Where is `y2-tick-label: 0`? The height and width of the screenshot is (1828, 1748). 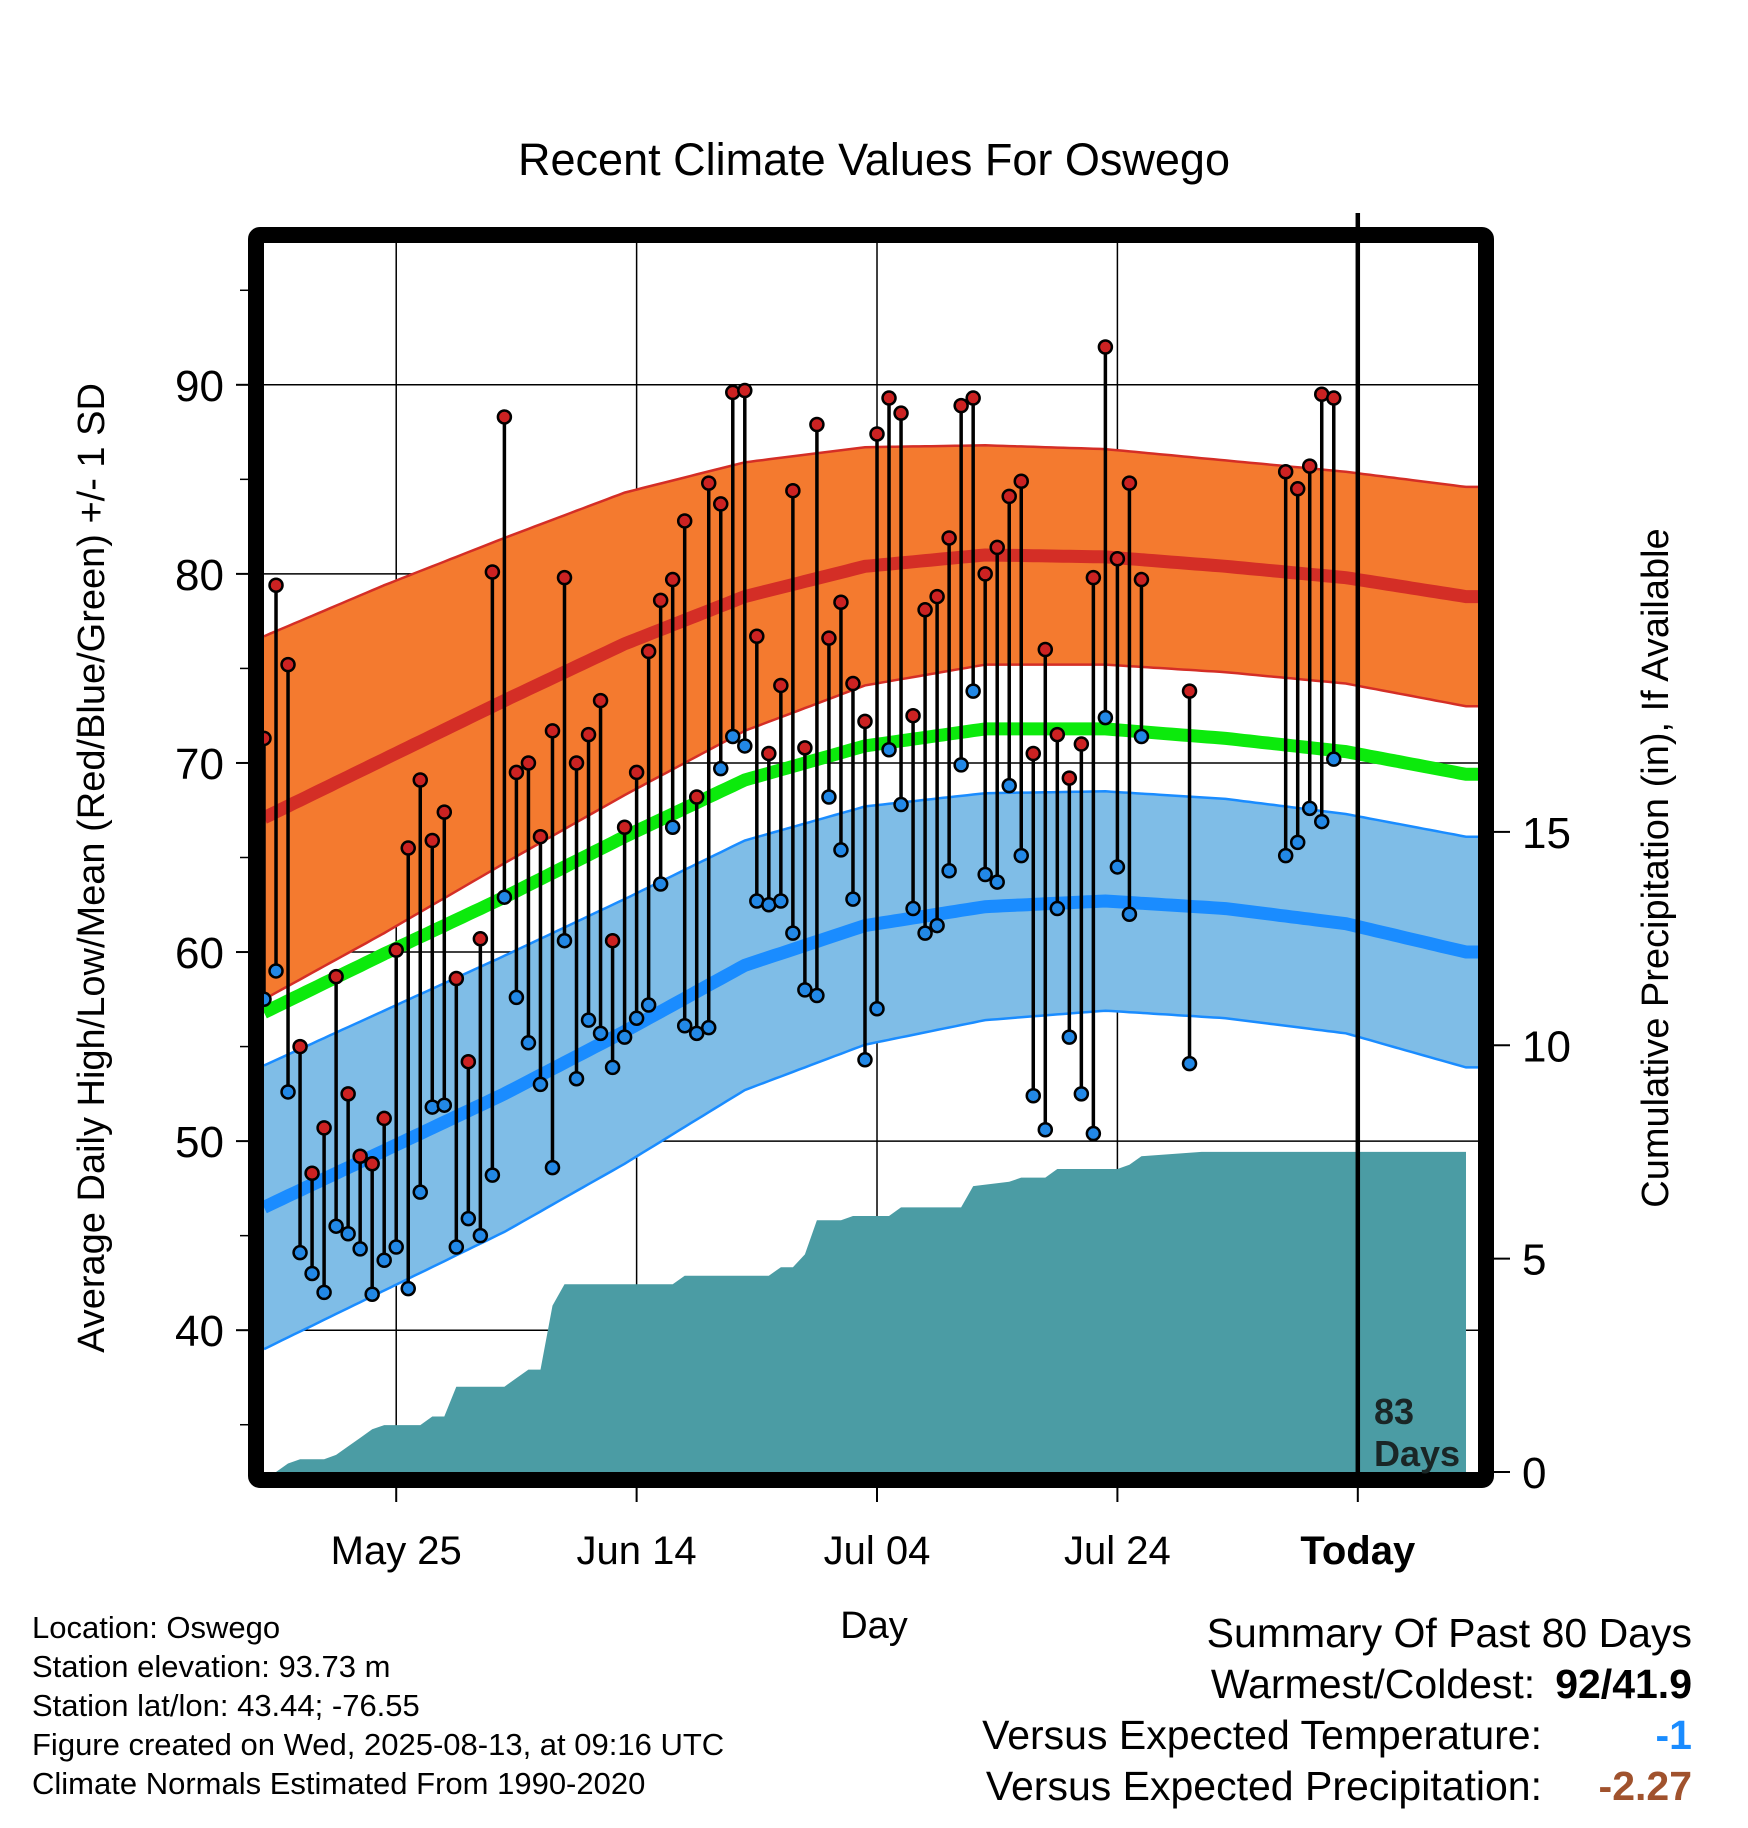
y2-tick-label: 0 is located at coordinates (1534, 1473).